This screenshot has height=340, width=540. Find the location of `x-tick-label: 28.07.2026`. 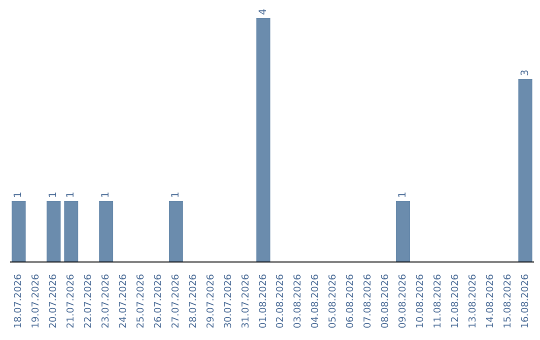

x-tick-label: 28.07.2026 is located at coordinates (193, 301).